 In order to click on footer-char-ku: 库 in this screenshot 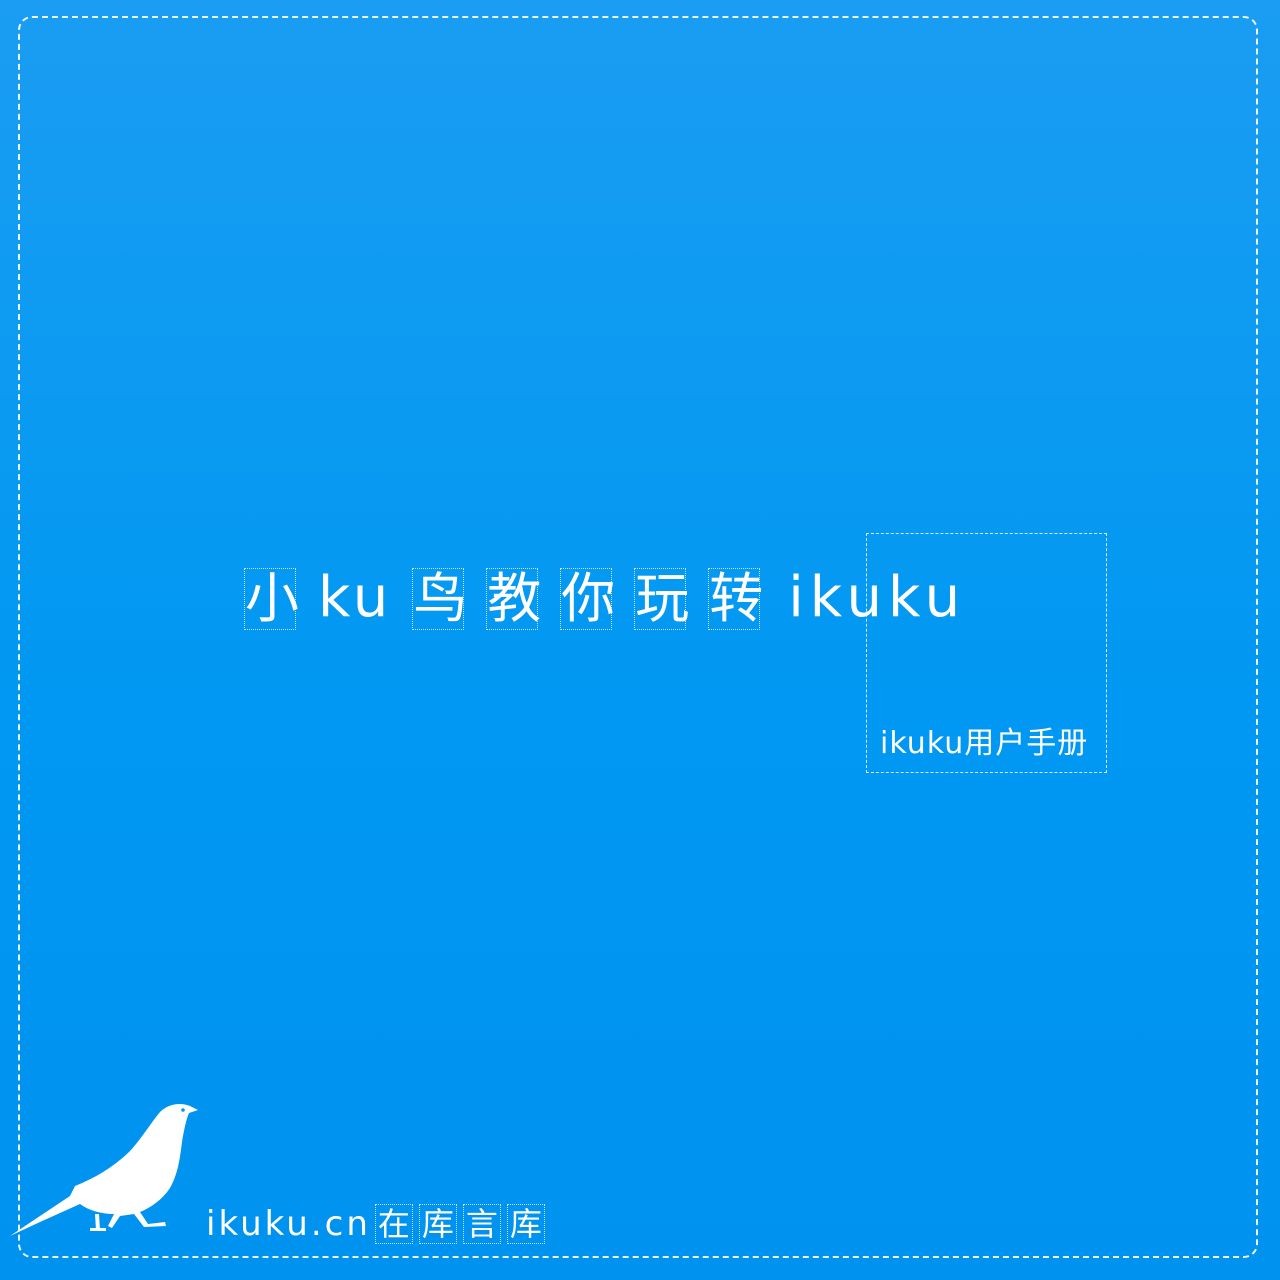, I will do `click(437, 1224)`.